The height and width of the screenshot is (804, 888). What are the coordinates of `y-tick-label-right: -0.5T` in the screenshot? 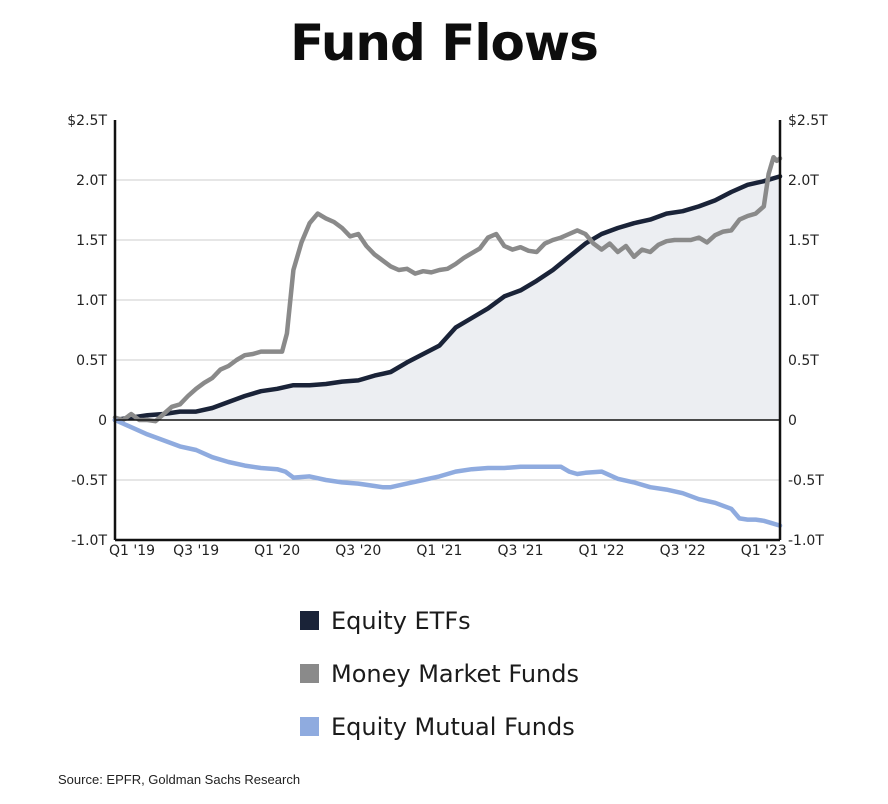 It's located at (806, 481).